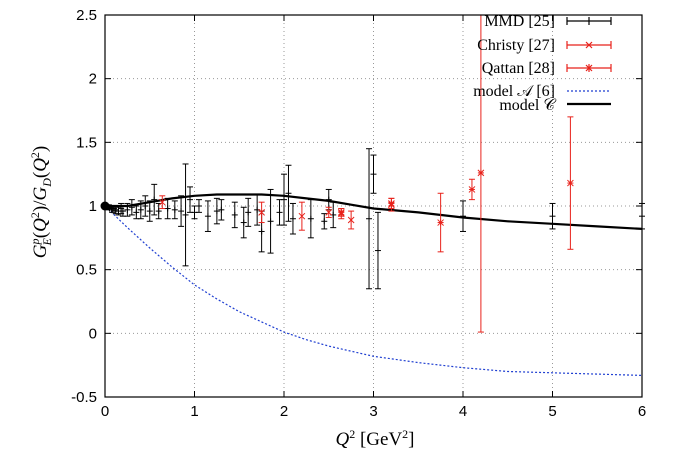  What do you see at coordinates (284, 411) in the screenshot?
I see `x-tick-label: 2` at bounding box center [284, 411].